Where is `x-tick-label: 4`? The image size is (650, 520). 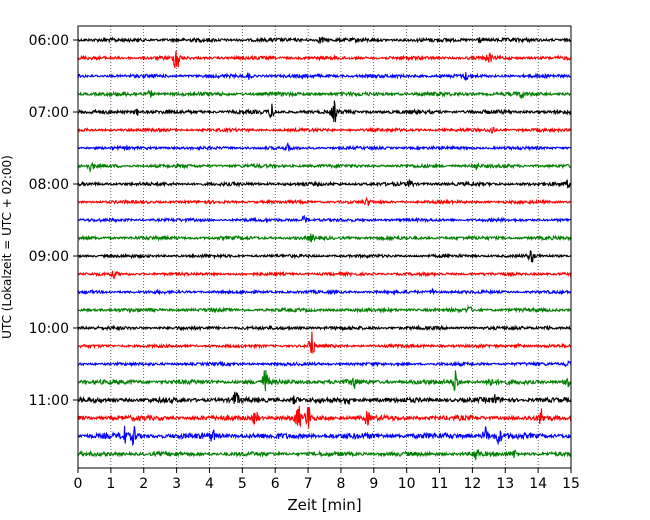
x-tick-label: 4 is located at coordinates (209, 484).